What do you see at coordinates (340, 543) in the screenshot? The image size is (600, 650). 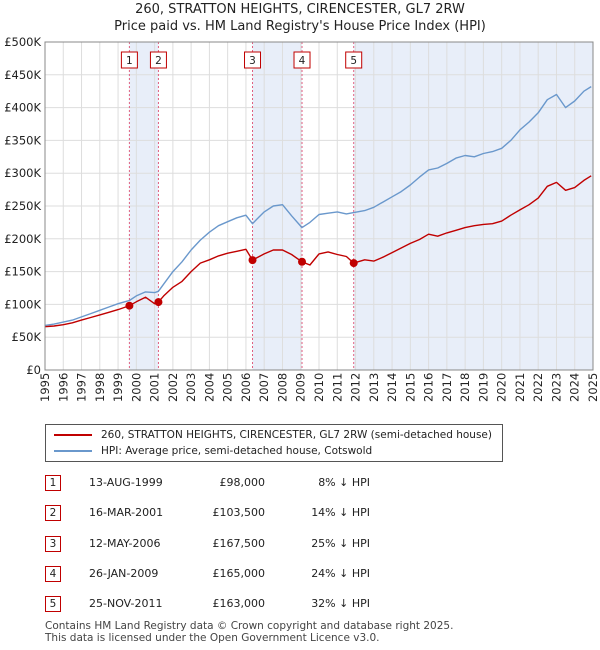 I see `transaction-hpi: 25% ↓ HPI` at bounding box center [340, 543].